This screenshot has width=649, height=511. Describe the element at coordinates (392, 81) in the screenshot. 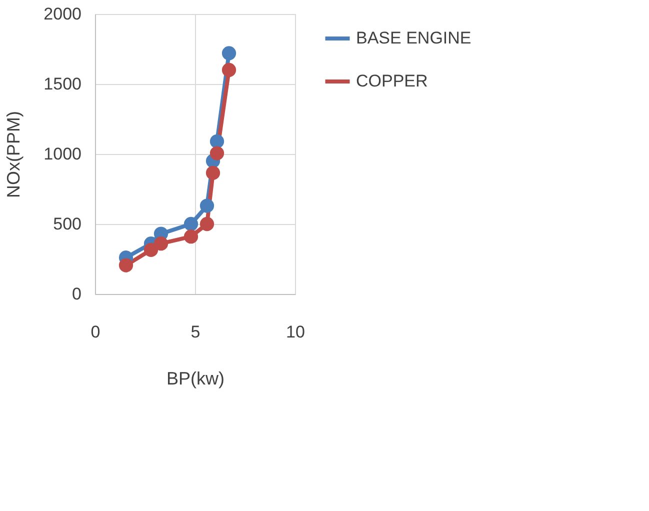

I see `legend-label: COPPER` at that location.